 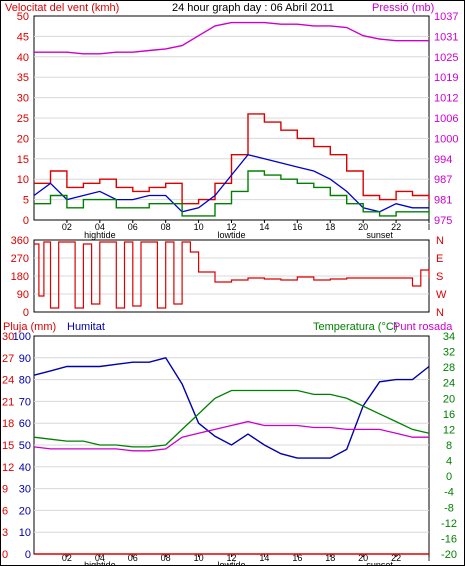 I want to click on pressure-axis-ticks: 975 981 987 994 1000 1006 1012 1019 1025 1031 1037, so click(x=446, y=119).